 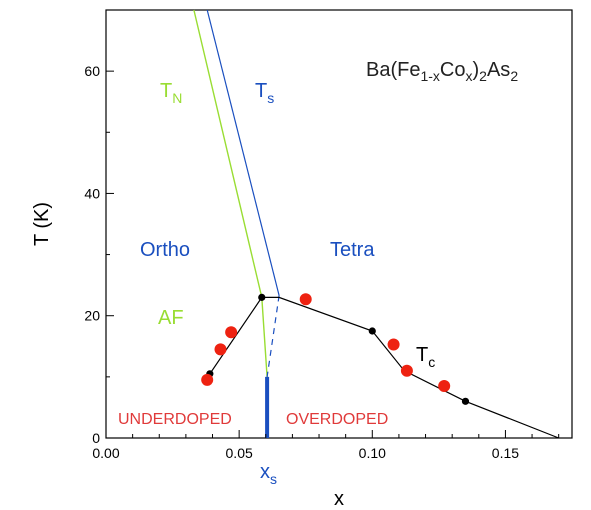 What do you see at coordinates (483, 76) in the screenshot?
I see `formula-sub3: 2` at bounding box center [483, 76].